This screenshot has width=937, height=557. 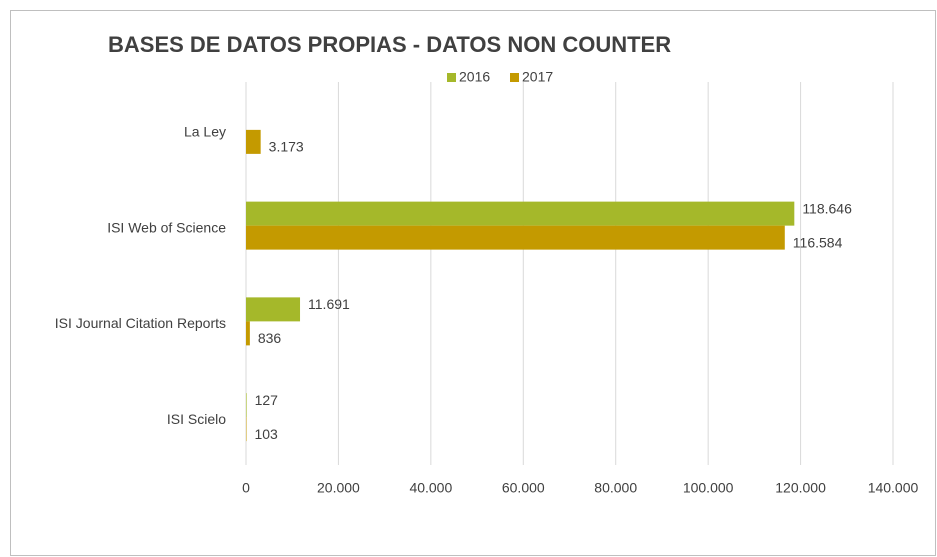 I want to click on y-tick-label: La Ley, so click(x=205, y=132).